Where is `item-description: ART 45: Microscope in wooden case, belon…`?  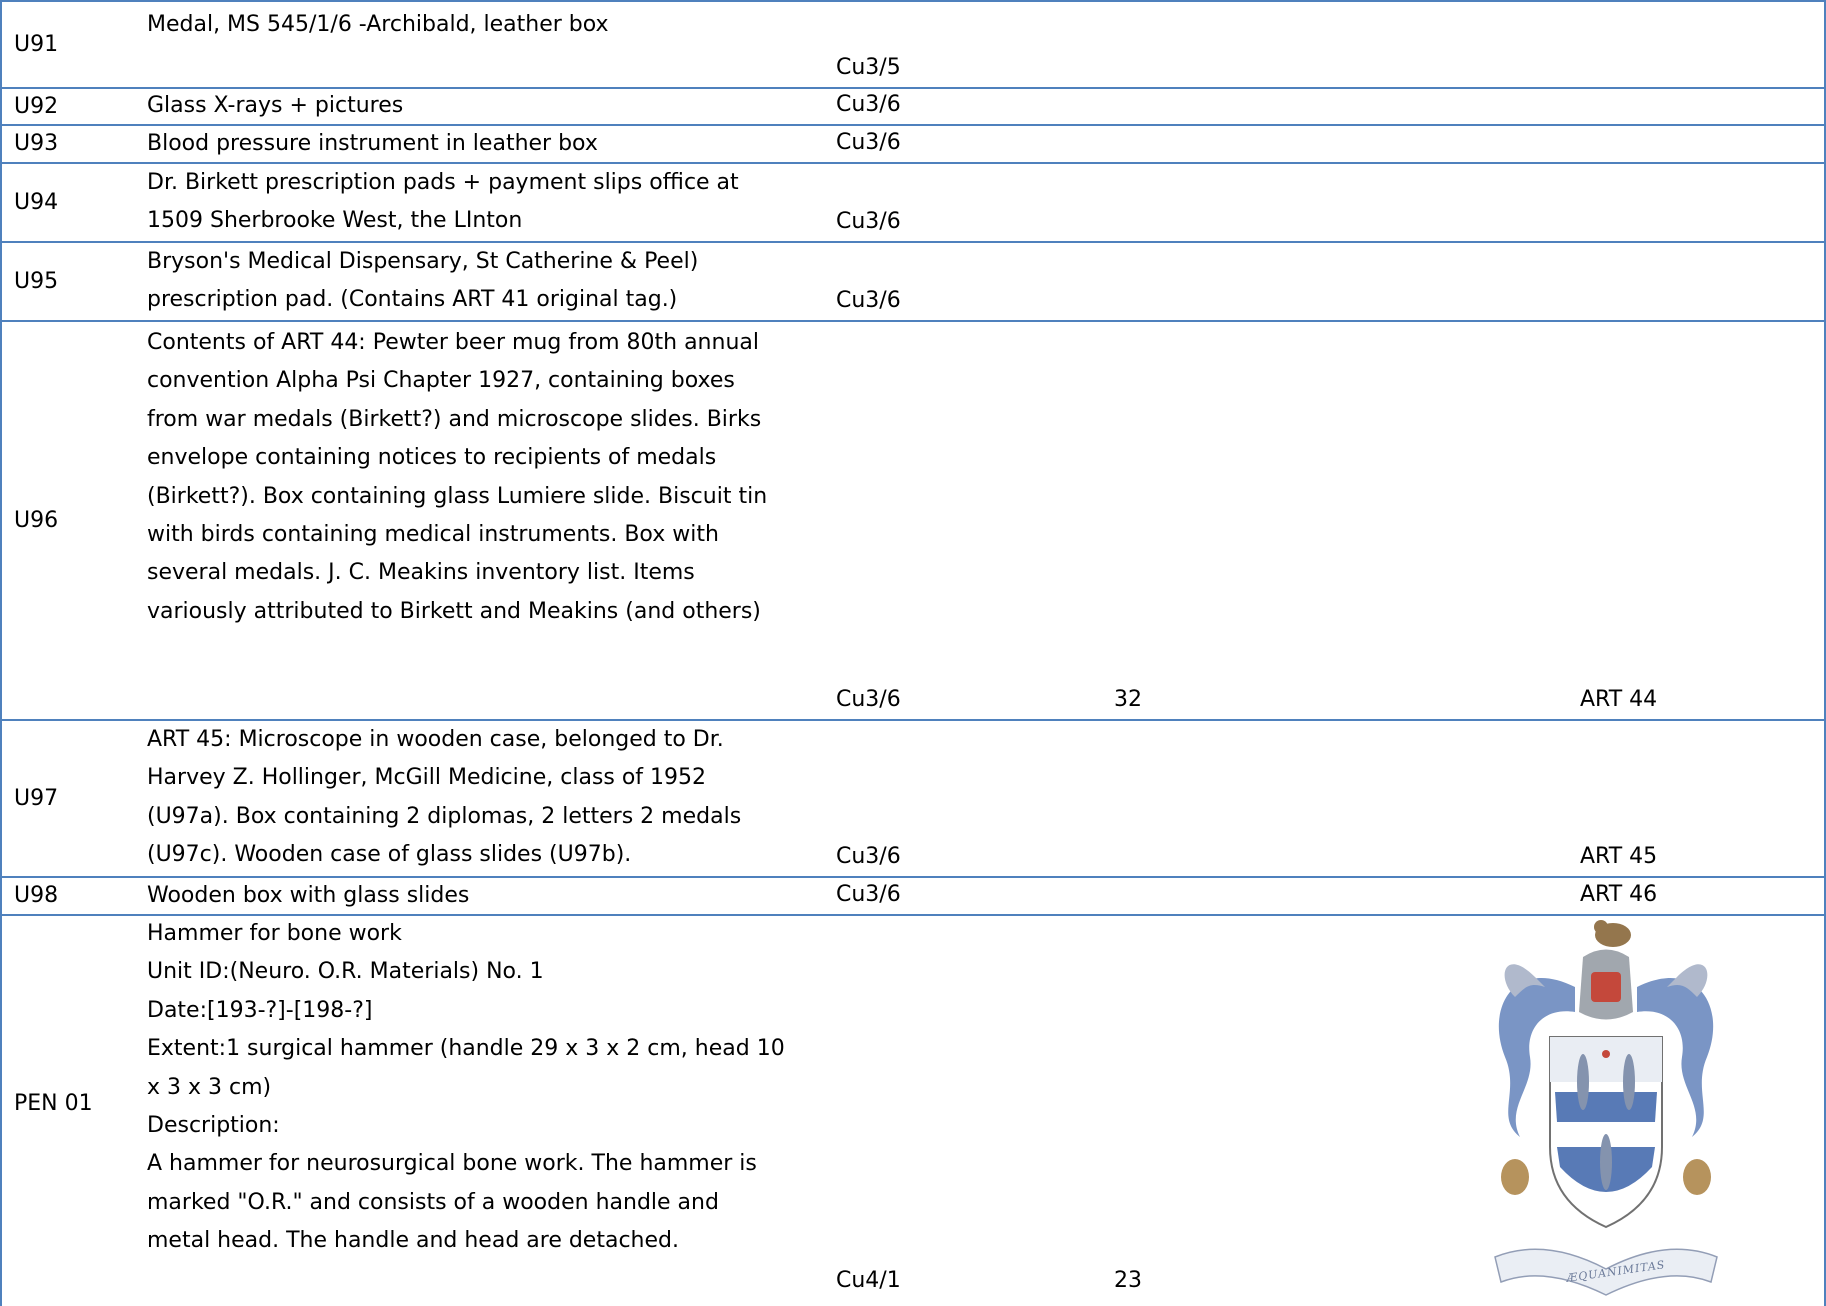
item-description: ART 45: Microscope in wooden case, belon… is located at coordinates (444, 797).